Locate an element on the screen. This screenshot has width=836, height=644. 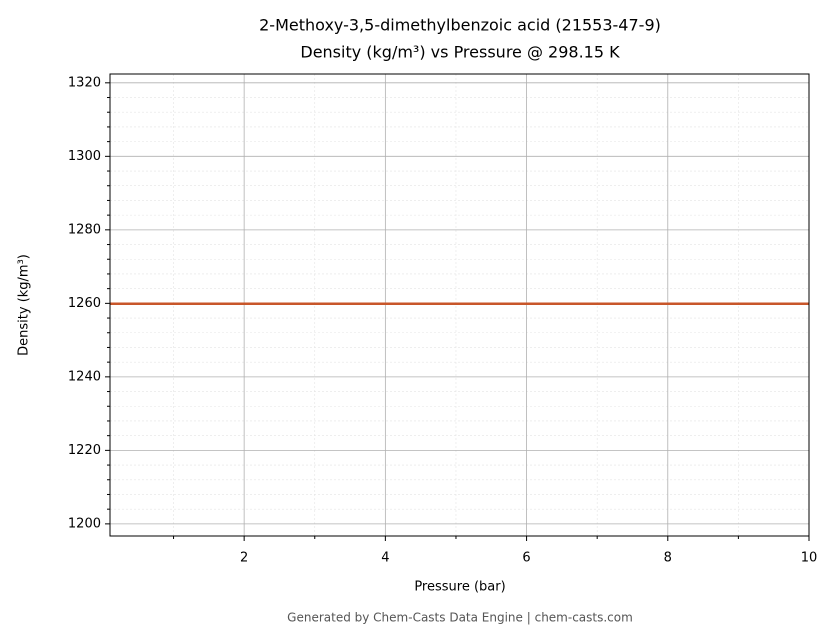
y-tick-label: 1240 is located at coordinates (84, 376).